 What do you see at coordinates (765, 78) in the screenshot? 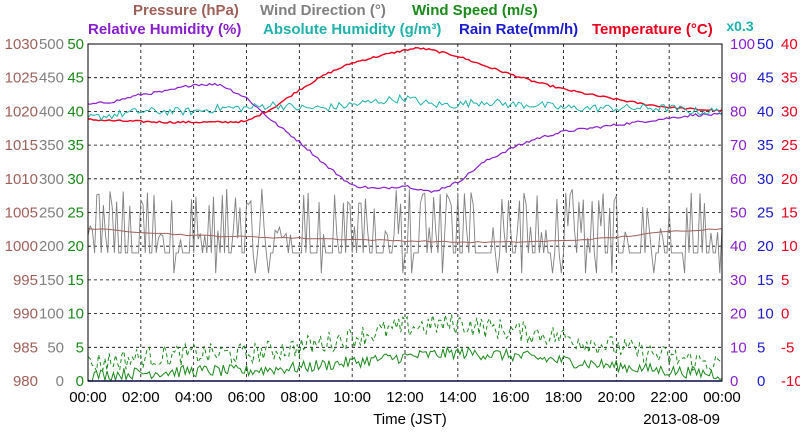
I see `rain_rate-tick-label: 45` at bounding box center [765, 78].